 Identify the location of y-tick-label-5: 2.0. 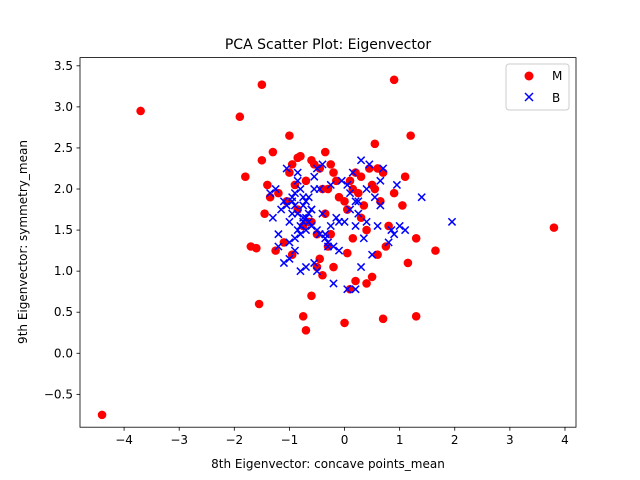
(63, 189).